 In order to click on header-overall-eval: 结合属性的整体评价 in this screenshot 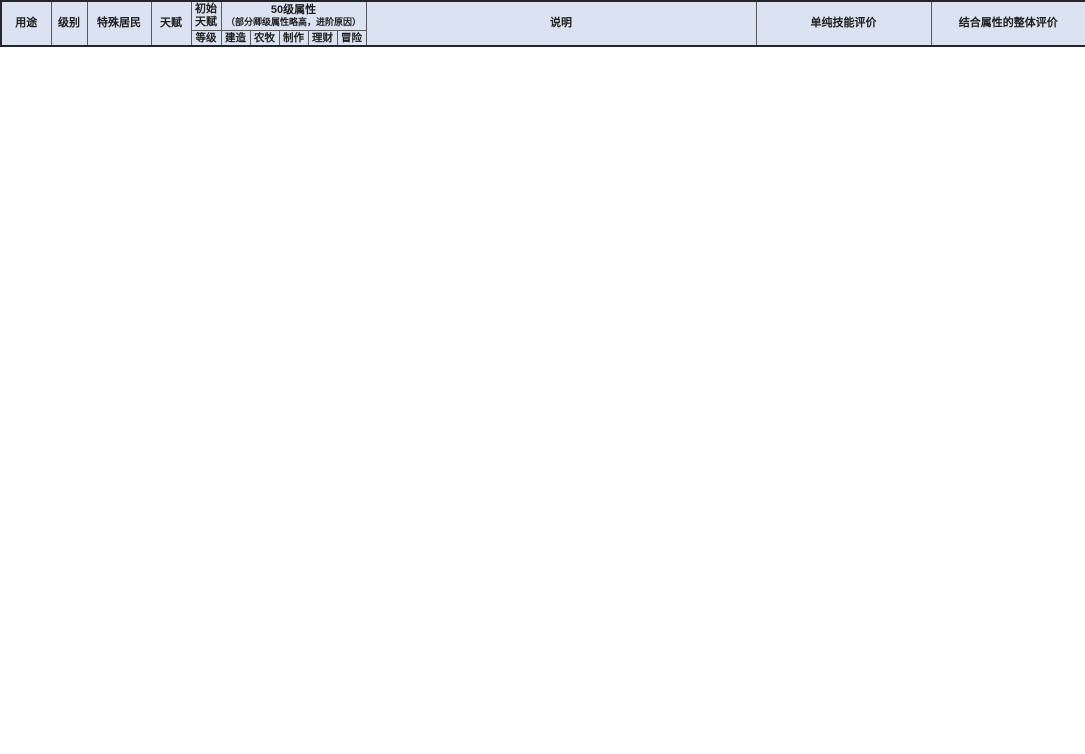, I will do `click(1007, 23)`.